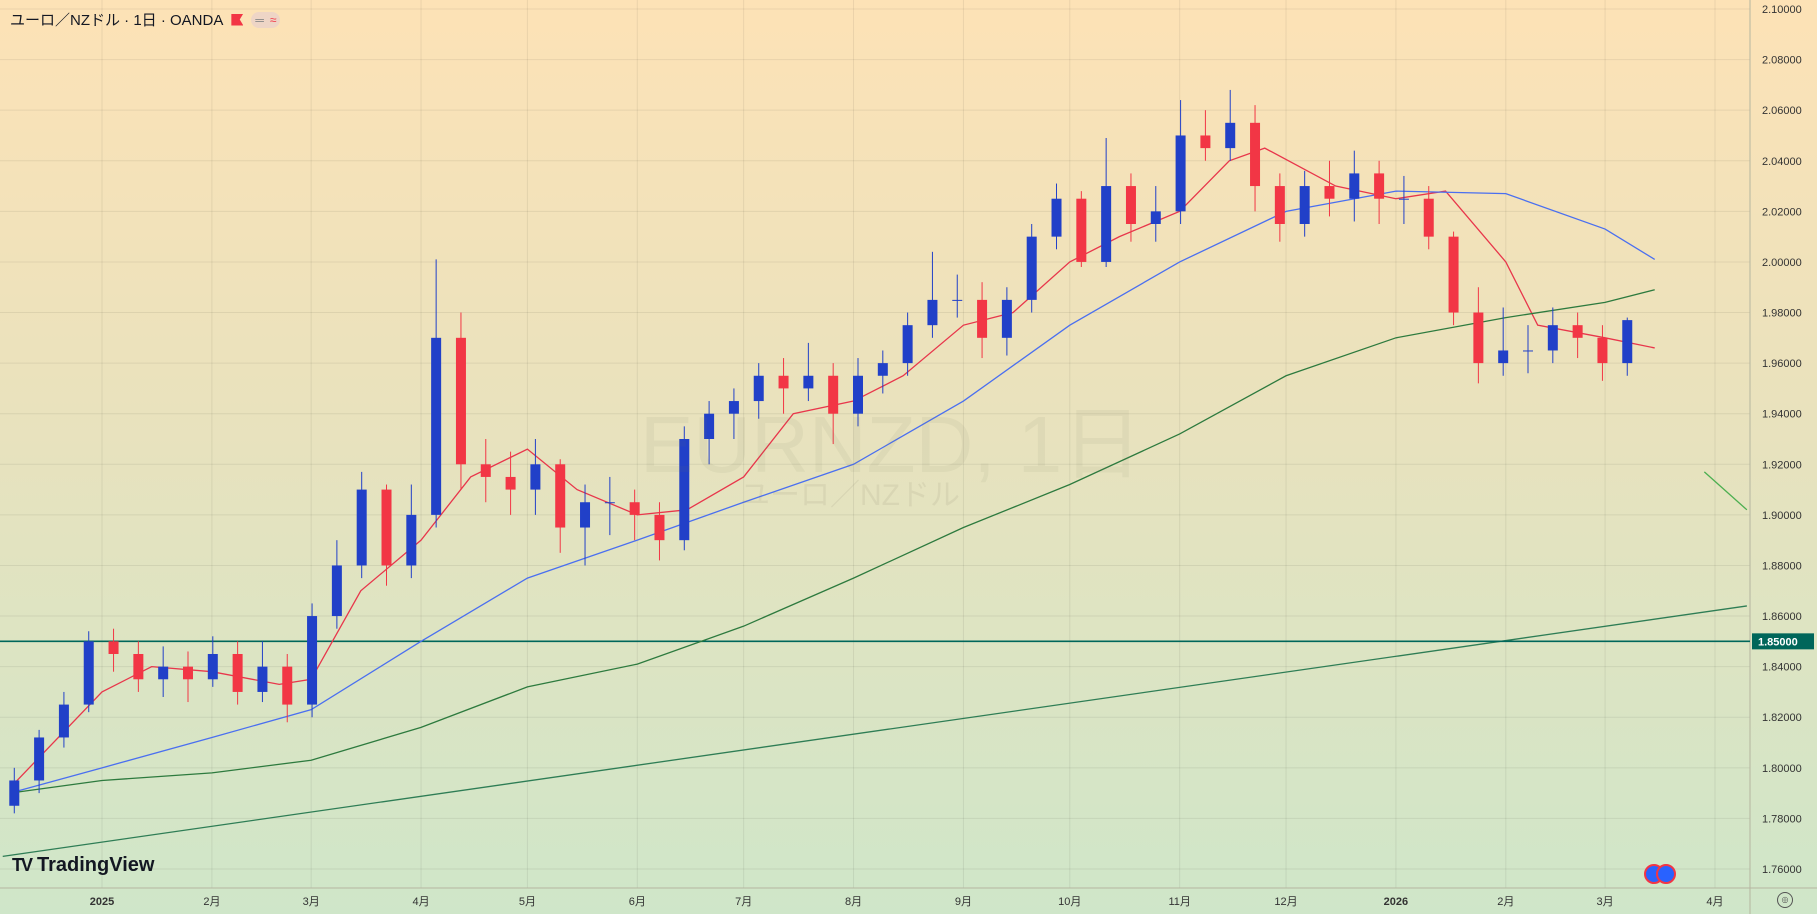 Image resolution: width=1817 pixels, height=914 pixels. I want to click on price-tick-label: 2.10000, so click(1782, 10).